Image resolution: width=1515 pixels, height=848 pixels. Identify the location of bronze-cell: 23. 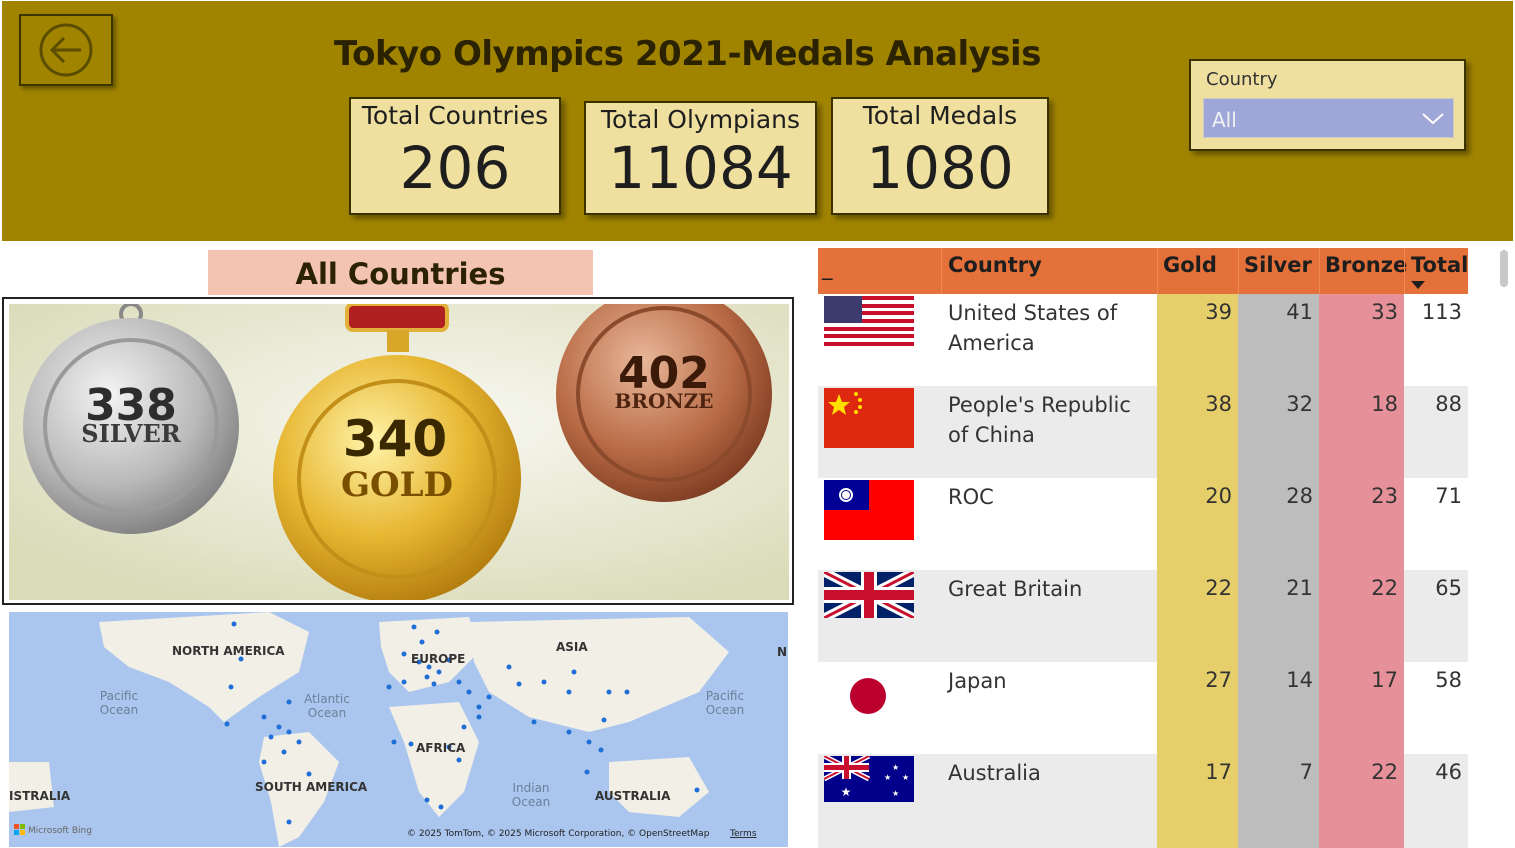
(1361, 524).